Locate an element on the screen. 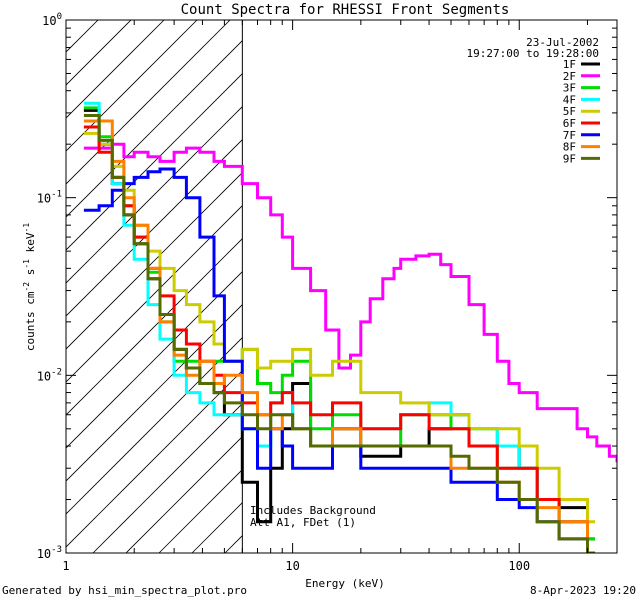 The height and width of the screenshot is (600, 640). time-range-label: 19:27:00 to 19:28:00 is located at coordinates (533, 53).